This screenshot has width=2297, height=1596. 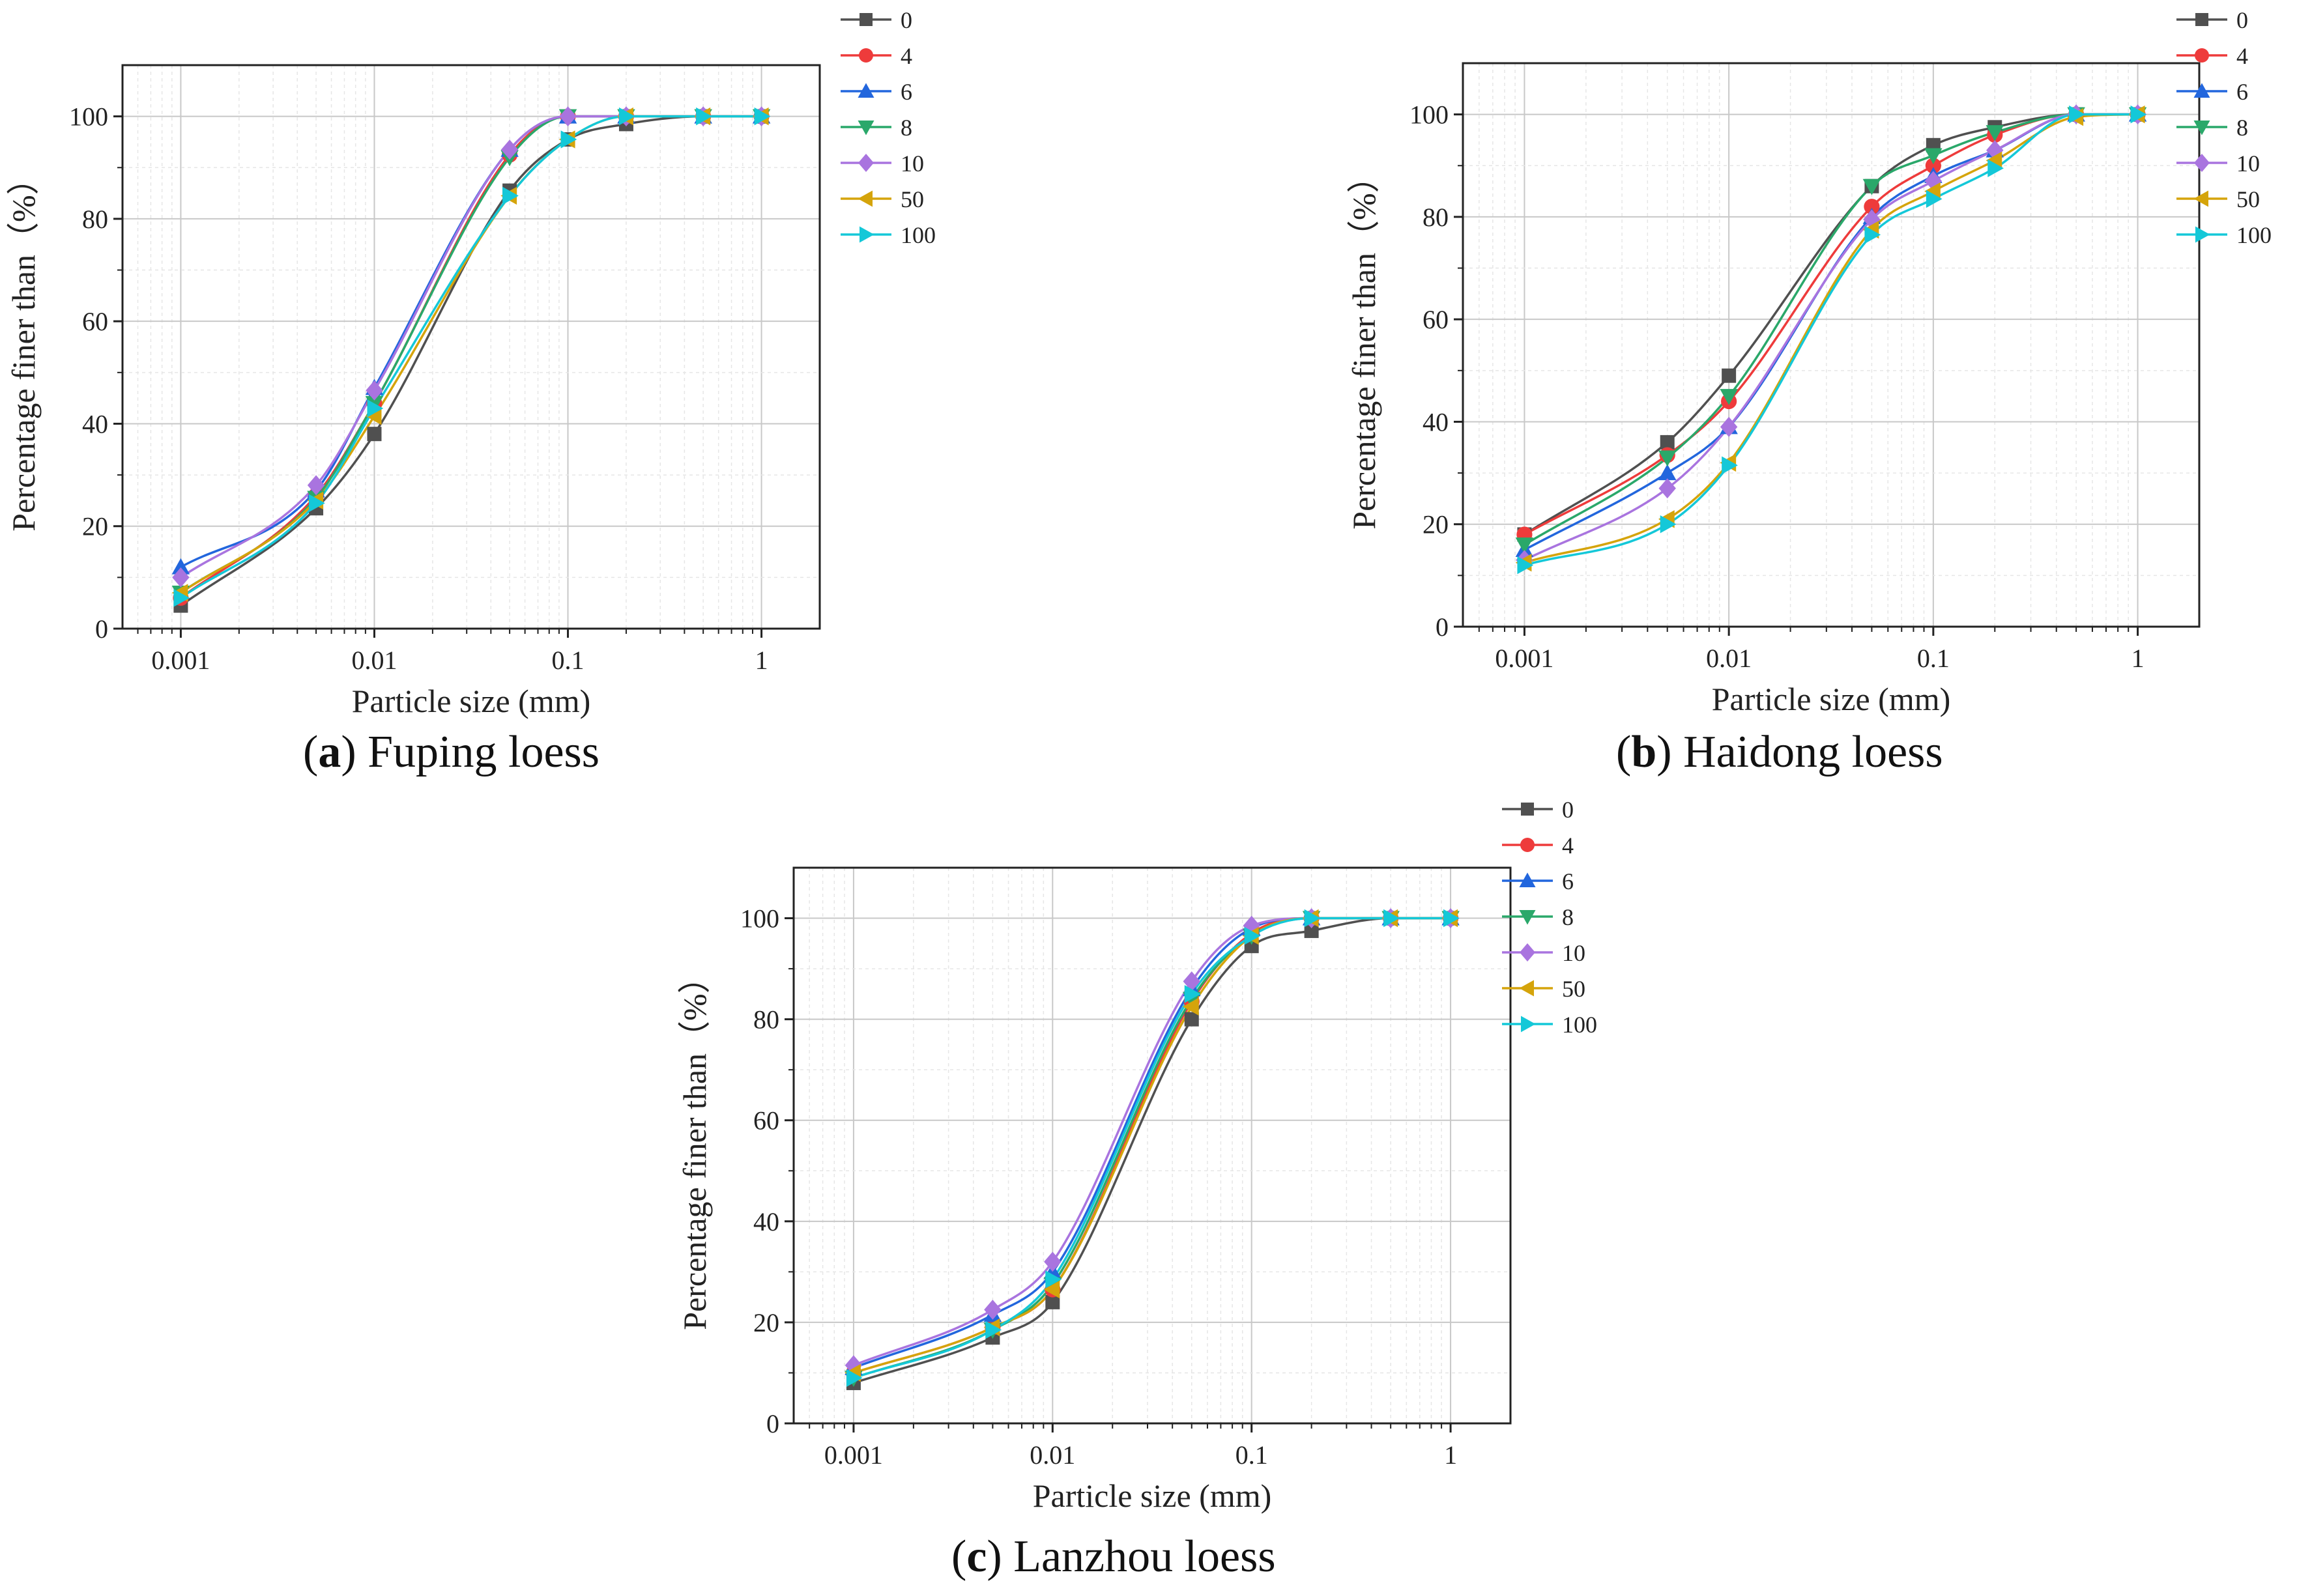 What do you see at coordinates (1436, 421) in the screenshot?
I see `y-tick-label-b: 40` at bounding box center [1436, 421].